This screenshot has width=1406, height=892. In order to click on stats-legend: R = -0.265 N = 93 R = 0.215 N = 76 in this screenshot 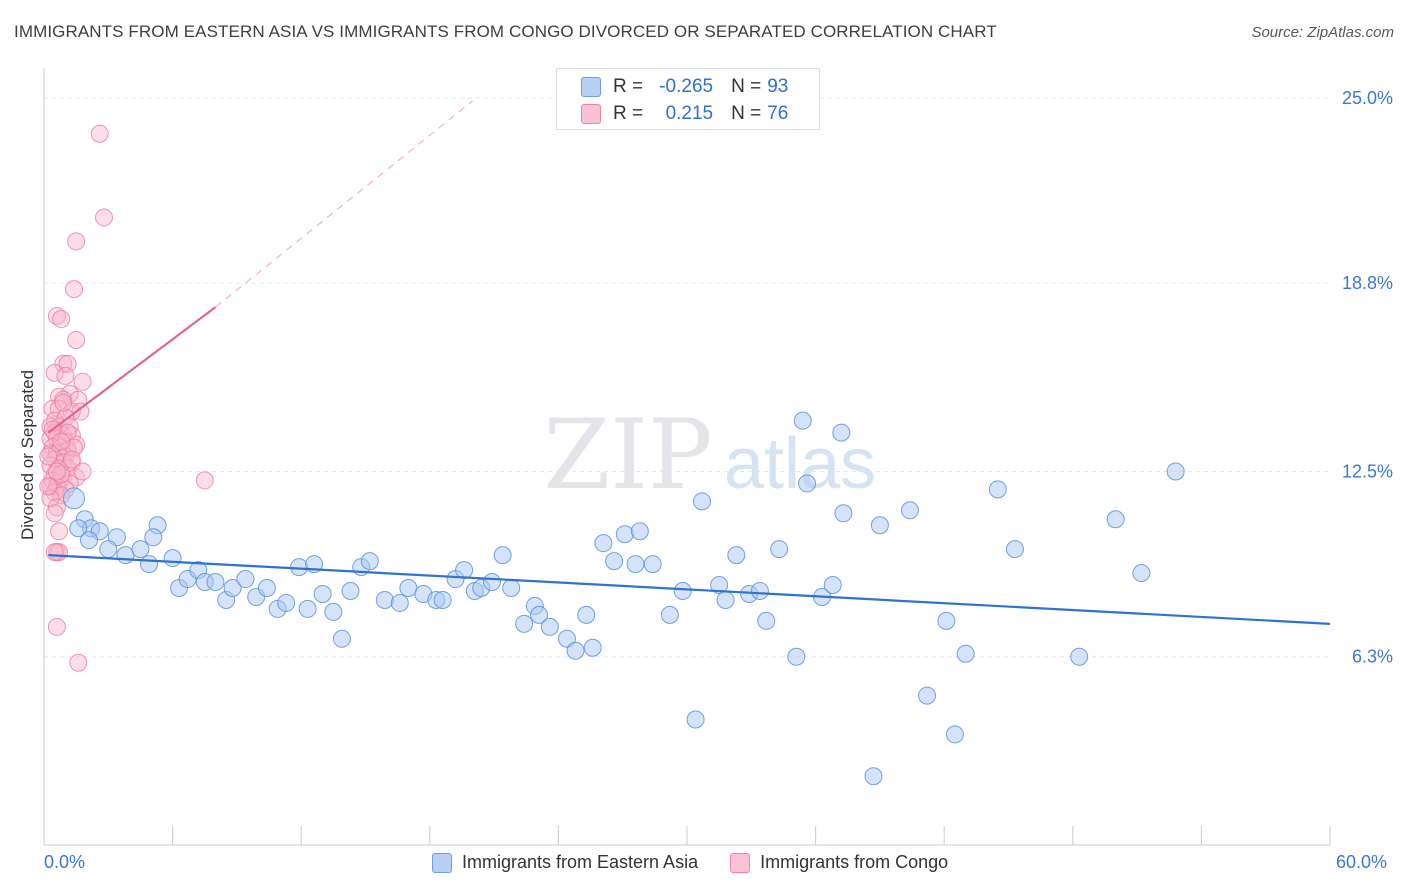, I will do `click(688, 99)`.